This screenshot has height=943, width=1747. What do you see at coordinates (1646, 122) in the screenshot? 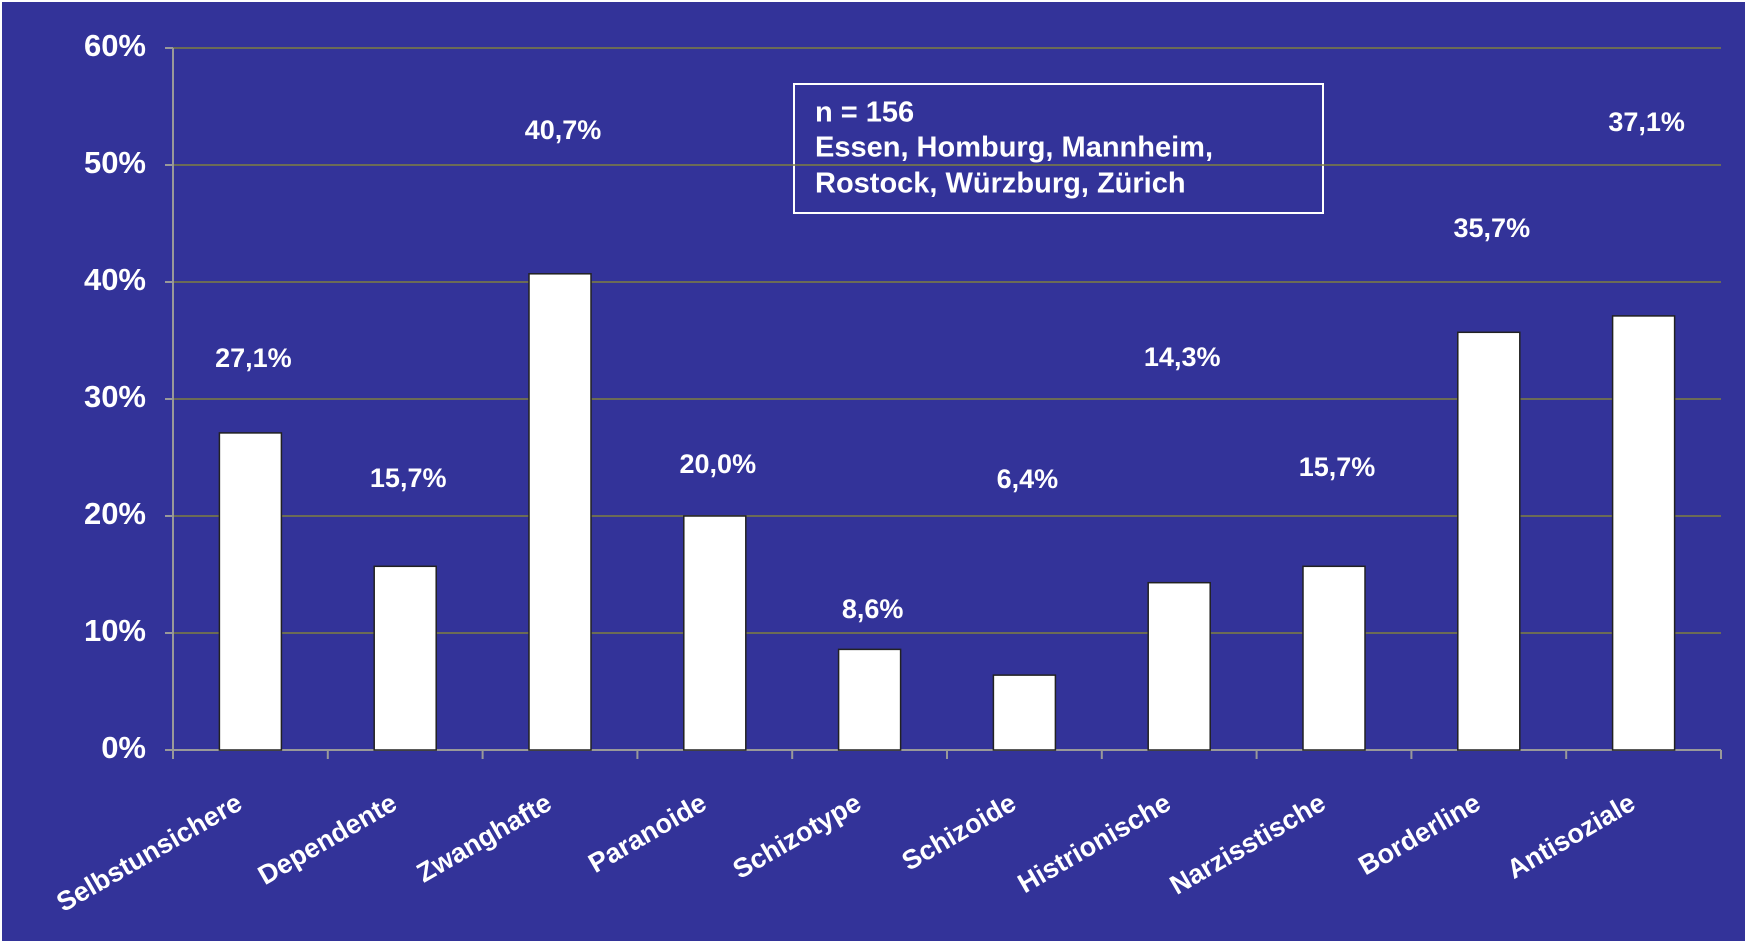
I see `value-label: 37,1%` at bounding box center [1646, 122].